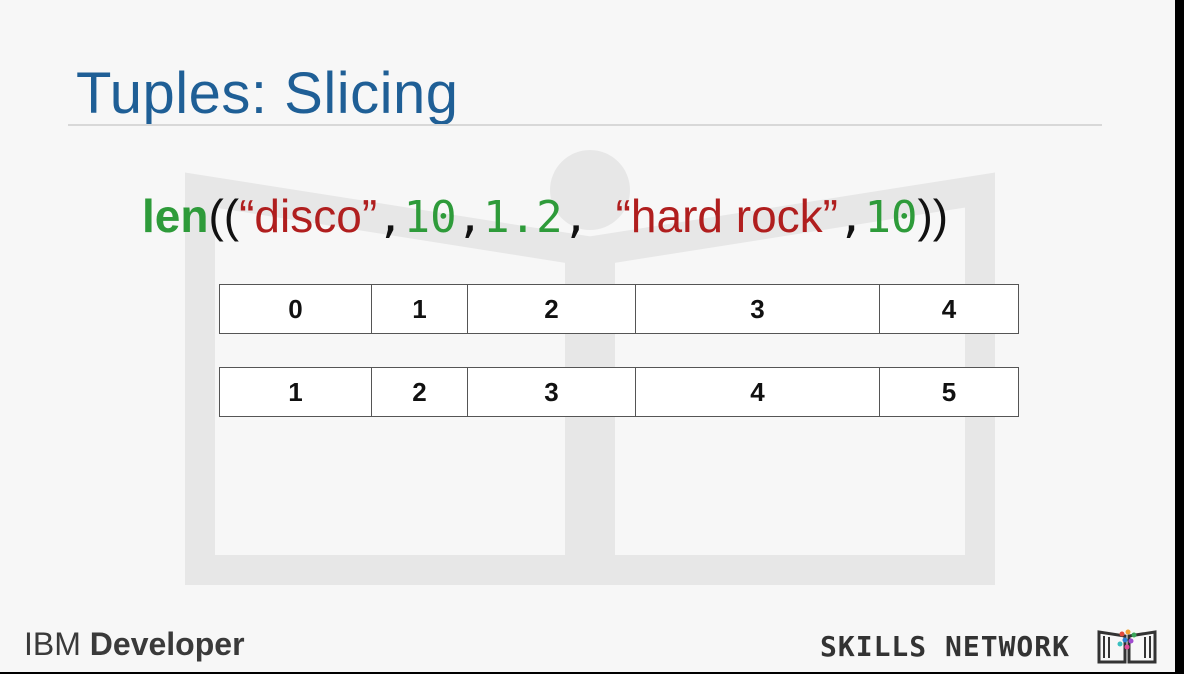  What do you see at coordinates (949, 309) in the screenshot?
I see `index-cell: 4` at bounding box center [949, 309].